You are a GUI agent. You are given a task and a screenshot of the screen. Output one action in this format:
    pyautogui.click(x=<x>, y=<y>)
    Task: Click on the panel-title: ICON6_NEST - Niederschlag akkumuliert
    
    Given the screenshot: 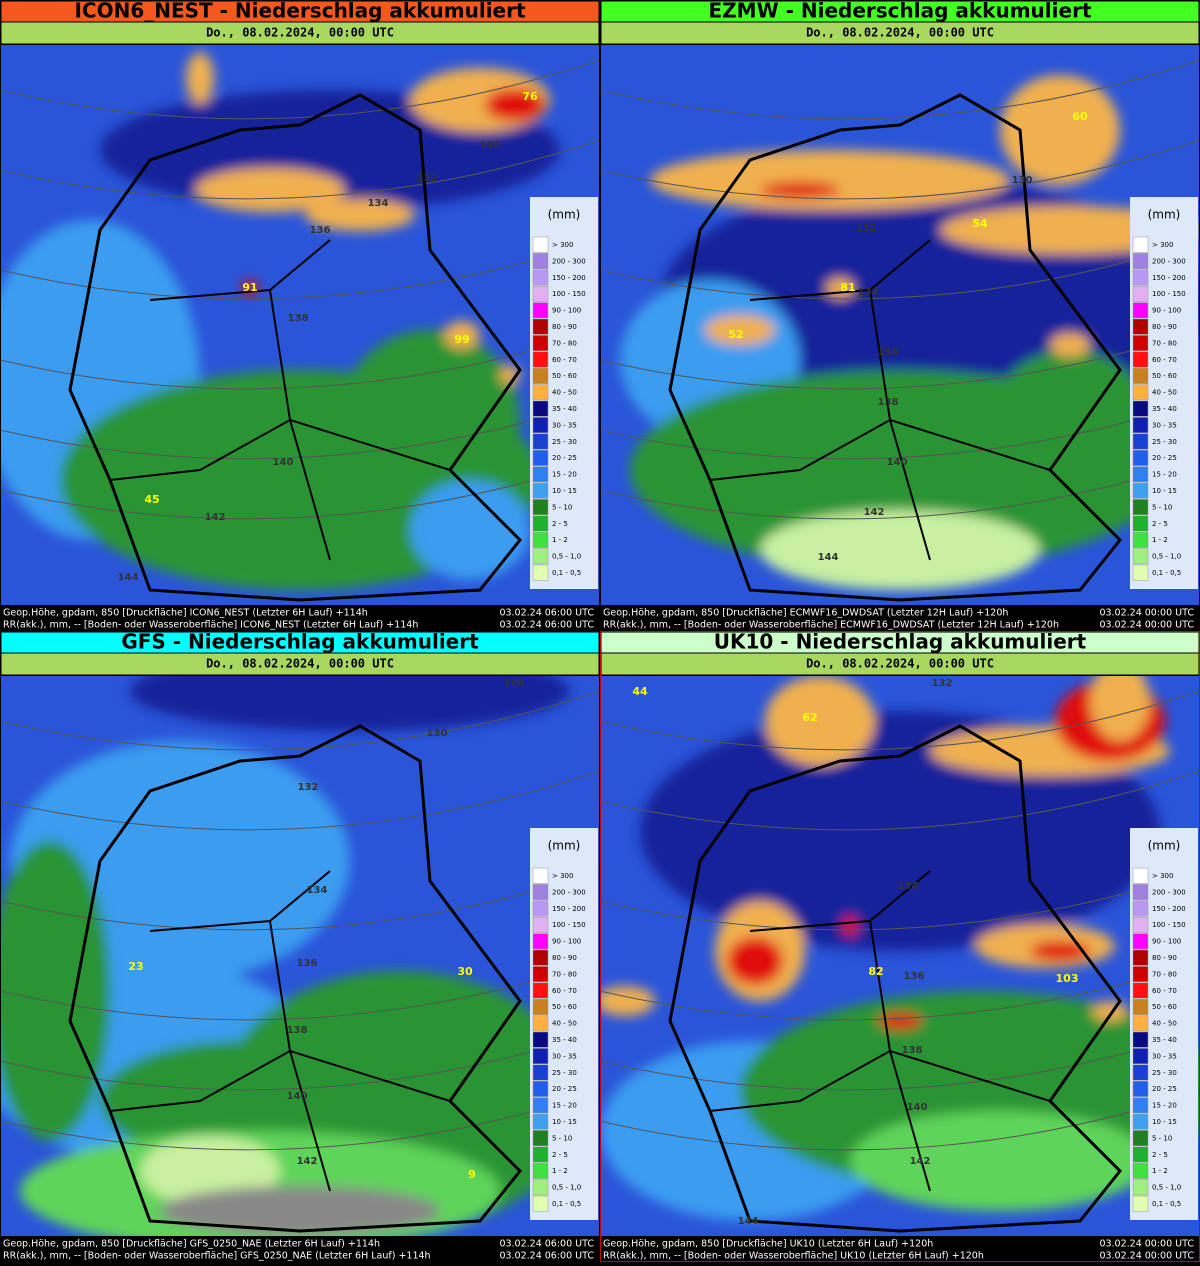 What is the action you would take?
    pyautogui.click(x=300, y=11)
    